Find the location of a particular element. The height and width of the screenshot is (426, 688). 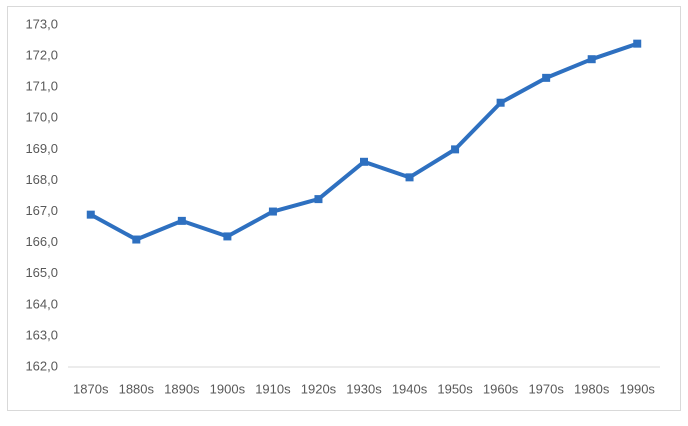

x-tick-label: 1990s is located at coordinates (638, 388).